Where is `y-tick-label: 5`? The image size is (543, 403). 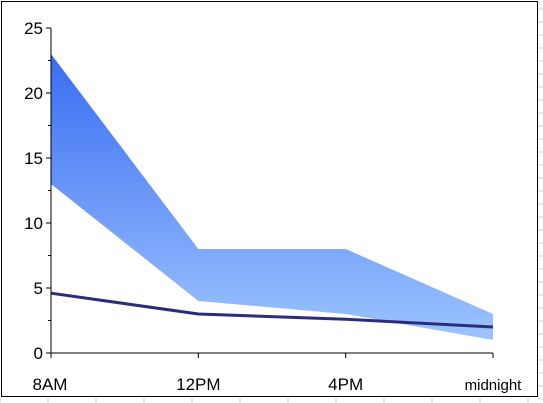
y-tick-label: 5 is located at coordinates (38, 288).